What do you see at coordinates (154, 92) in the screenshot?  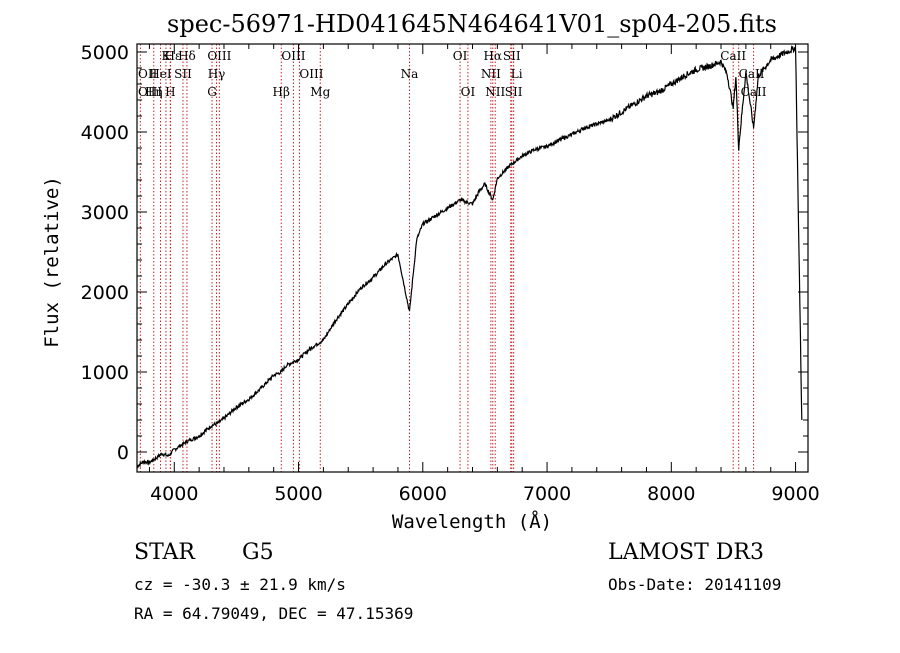 I see `line-label: Hη` at bounding box center [154, 92].